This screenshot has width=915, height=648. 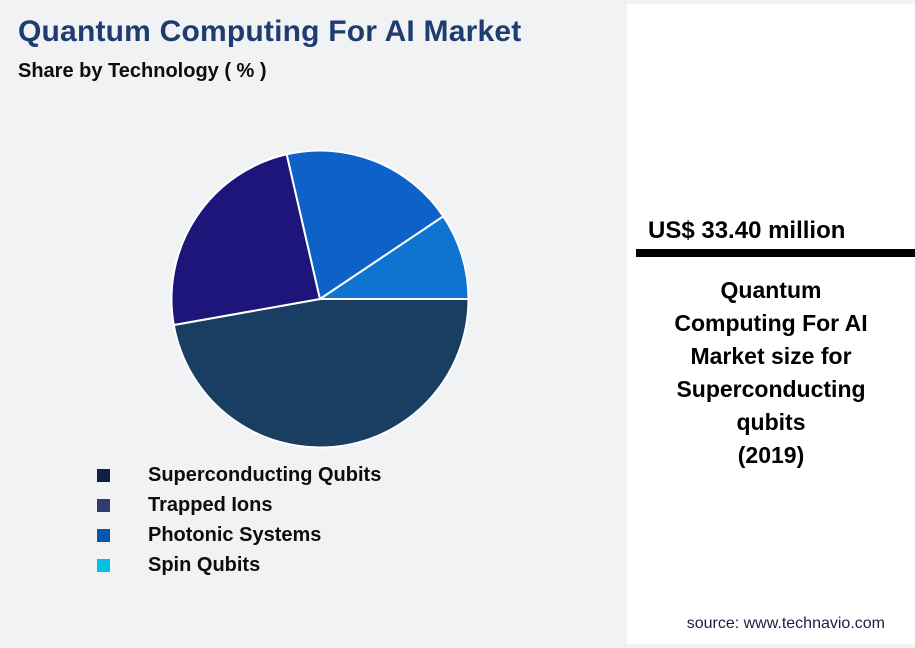 I want to click on legend-label: Superconducting Qubits, so click(x=265, y=474).